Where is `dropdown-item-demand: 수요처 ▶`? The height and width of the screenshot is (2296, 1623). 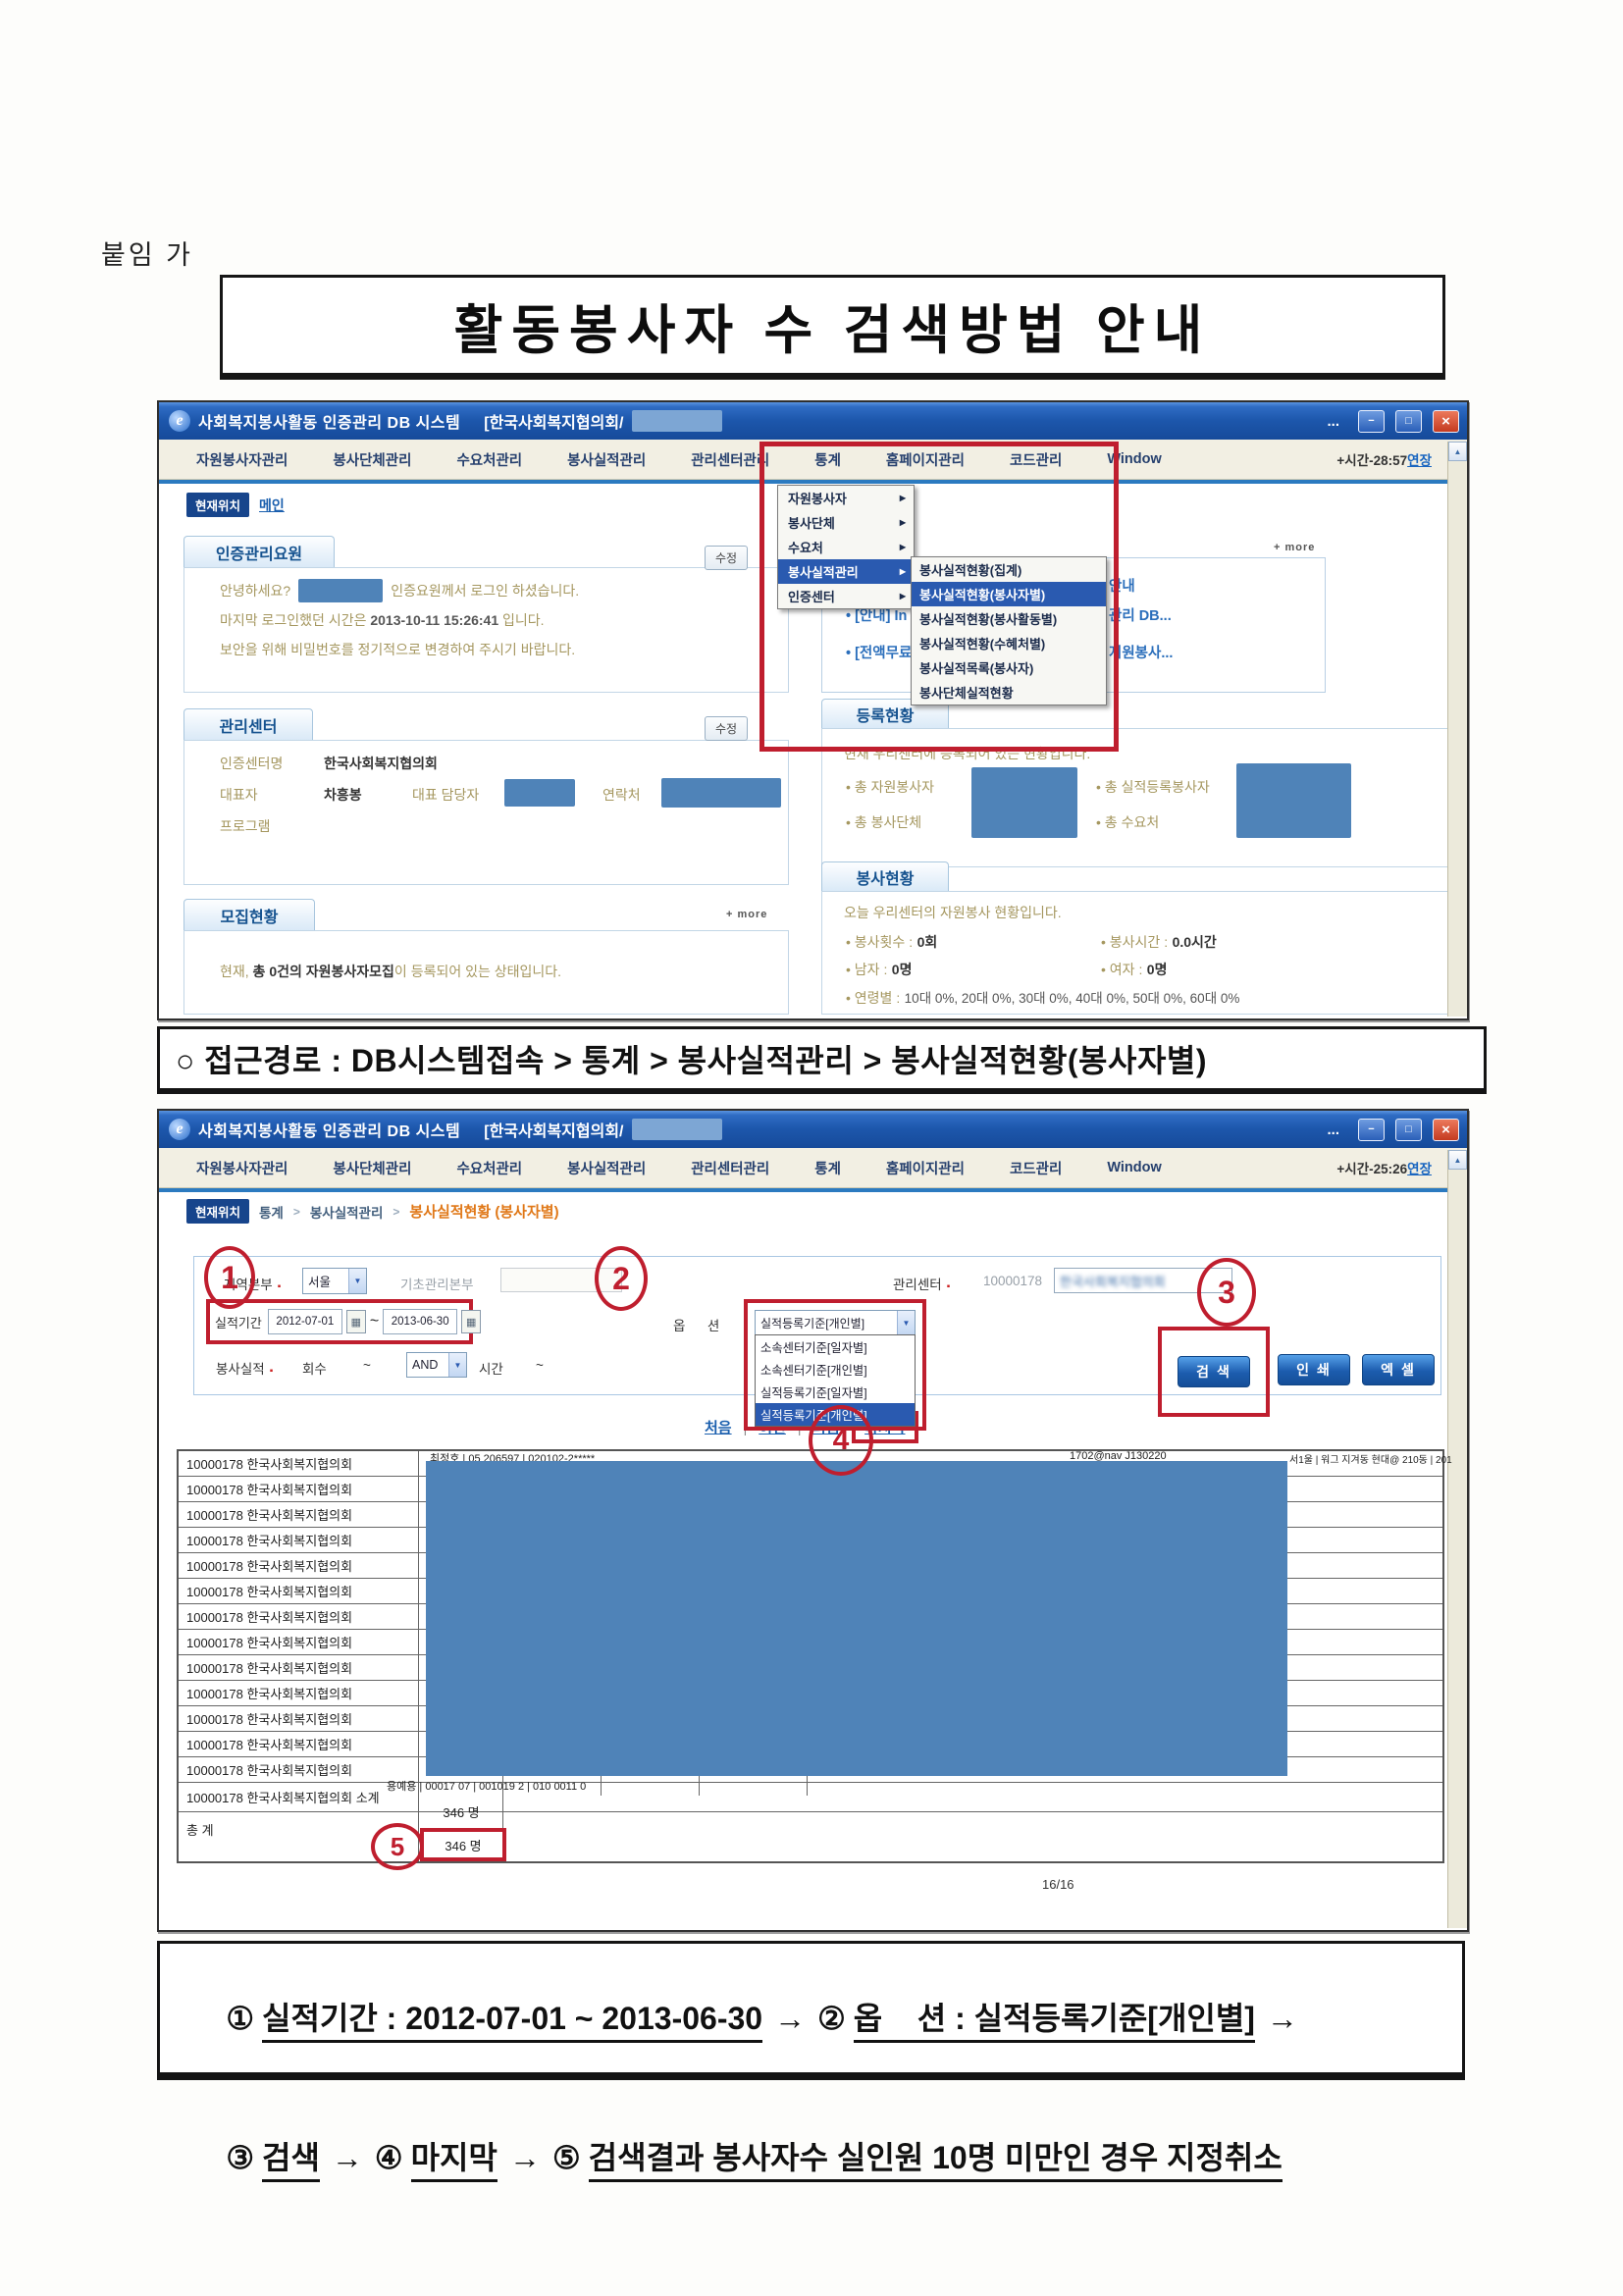 dropdown-item-demand: 수요처 ▶ is located at coordinates (847, 548).